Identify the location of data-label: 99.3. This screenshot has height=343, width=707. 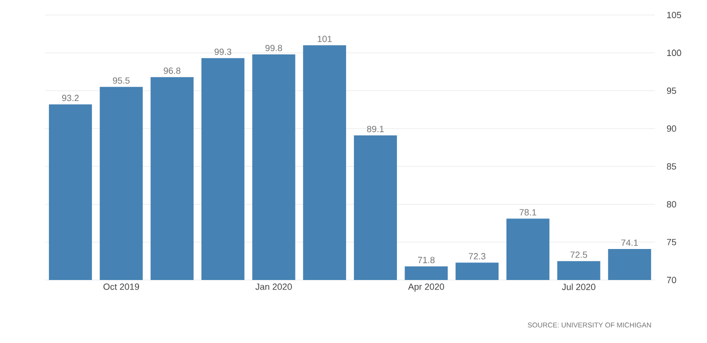
(223, 51).